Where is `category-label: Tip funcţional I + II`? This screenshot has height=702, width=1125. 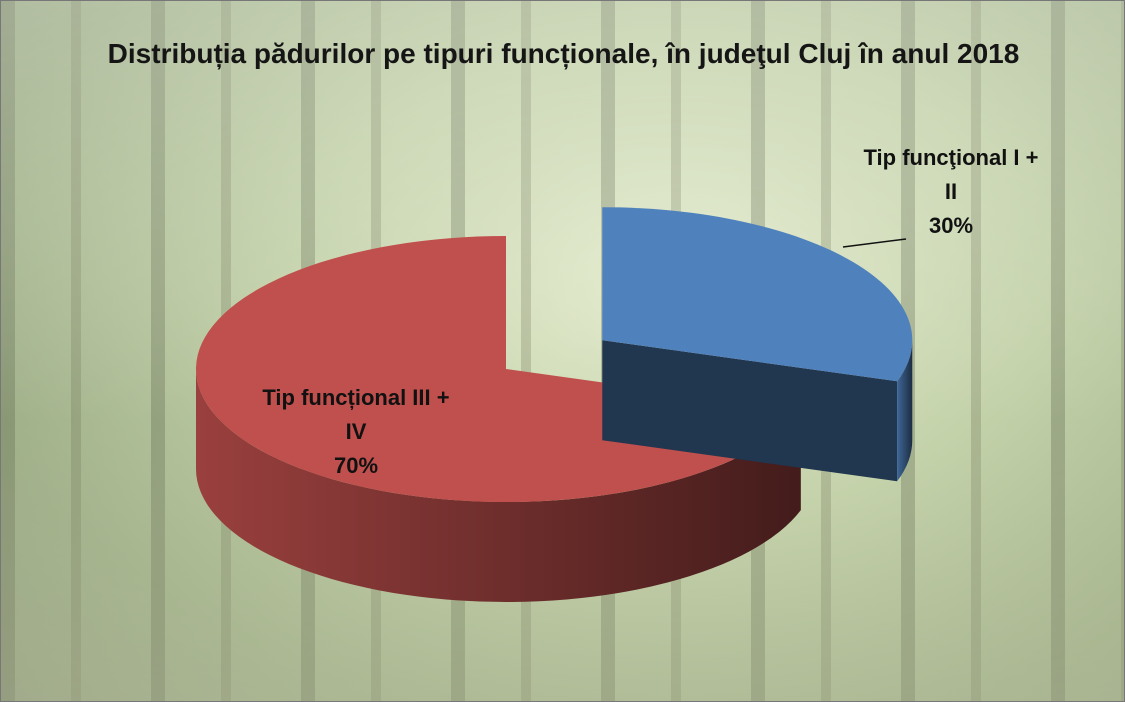 category-label: Tip funcţional I + II is located at coordinates (951, 174).